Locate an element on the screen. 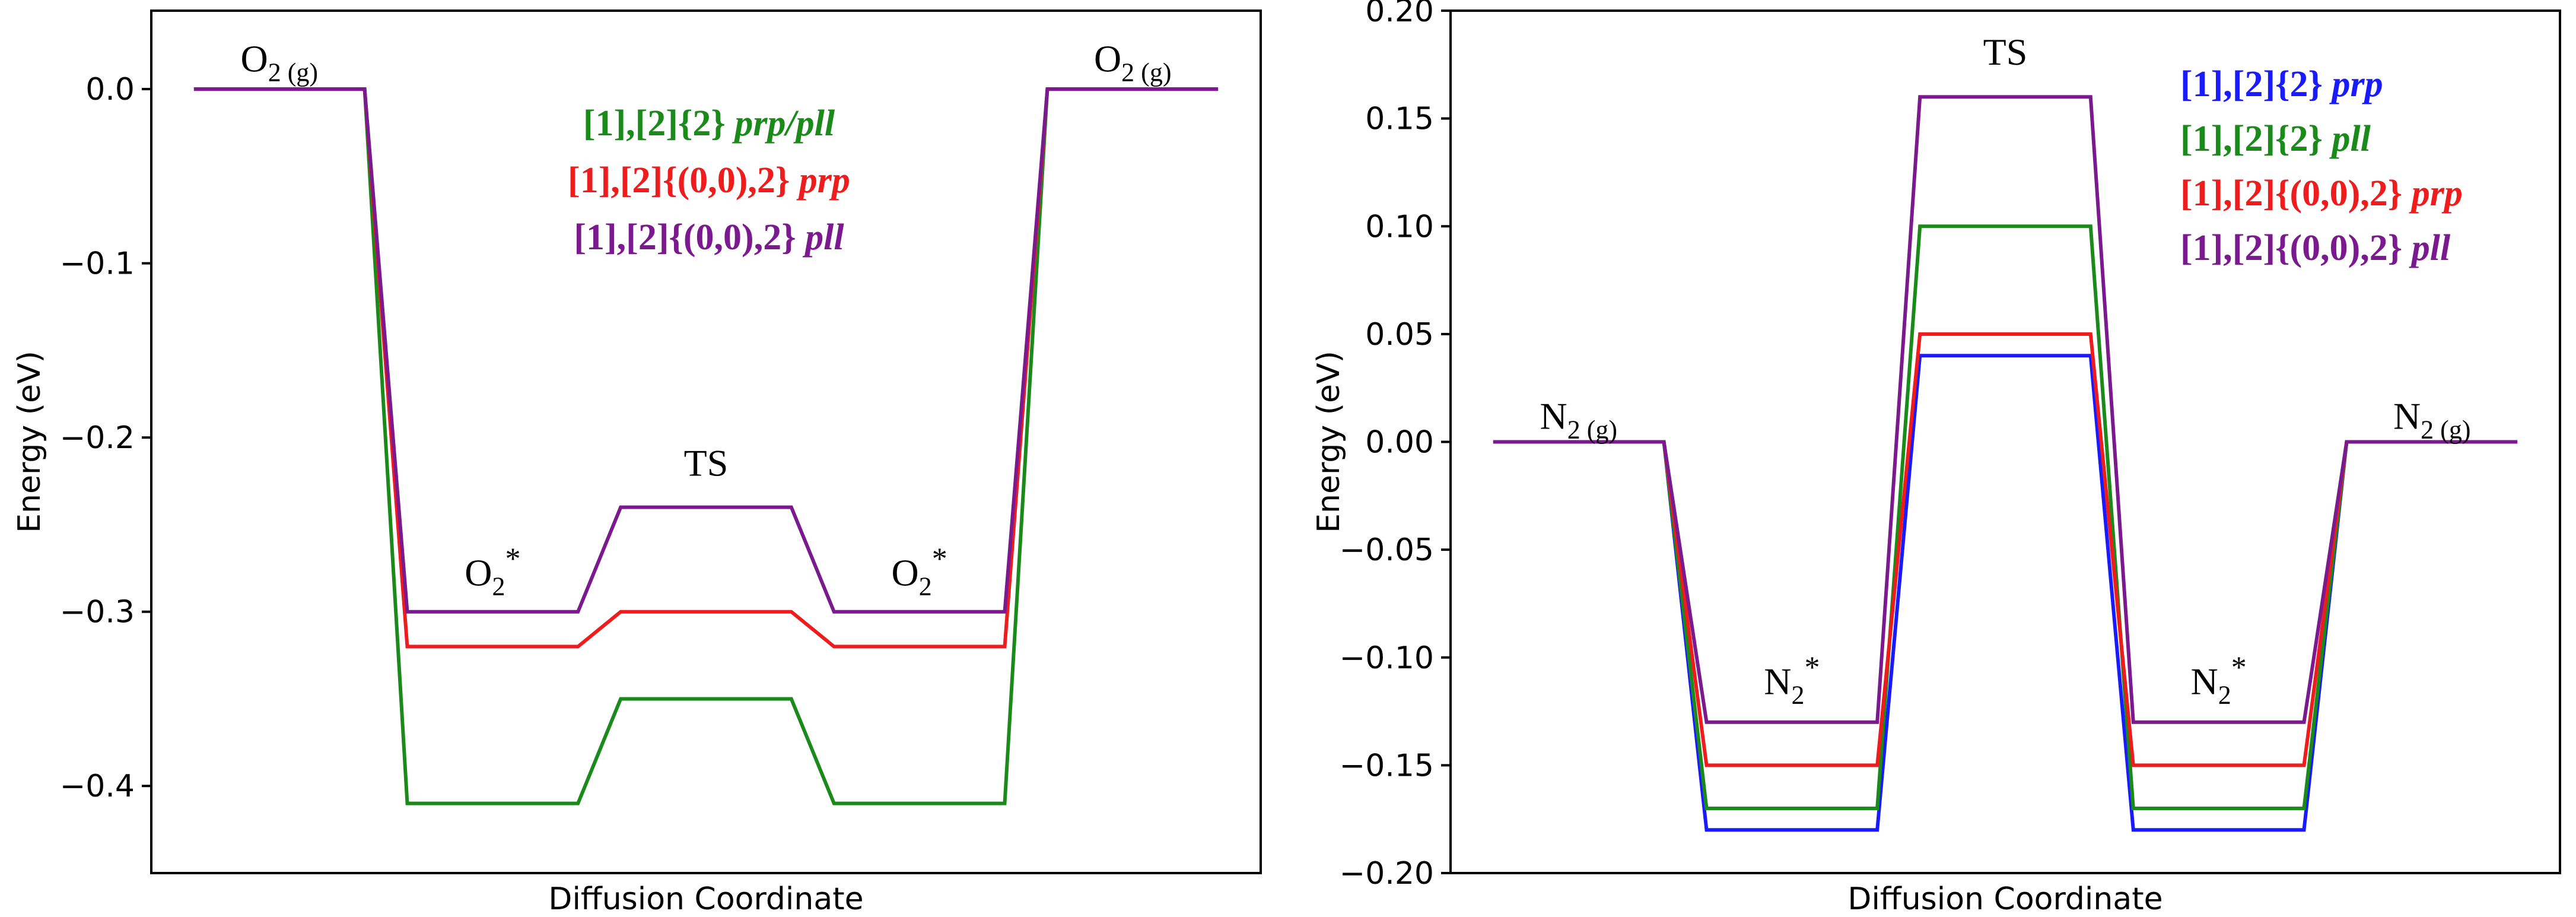 This screenshot has width=2576, height=917. legend-entry-4: [1],[2]{(0,0),2} pll is located at coordinates (2315, 248).